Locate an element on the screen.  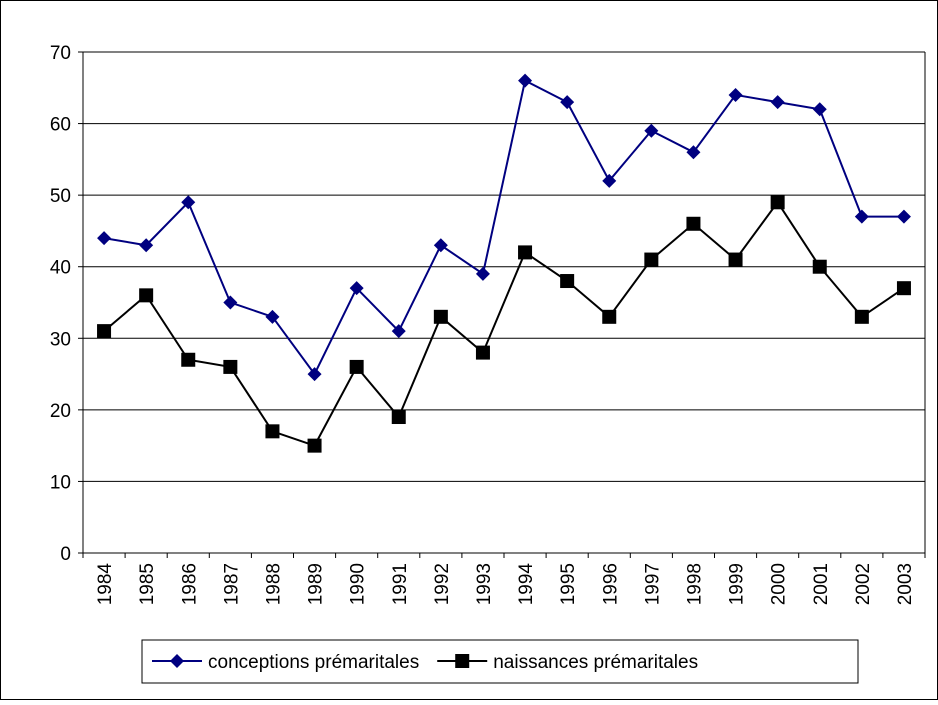
x-tick-label: 1990 is located at coordinates (358, 584).